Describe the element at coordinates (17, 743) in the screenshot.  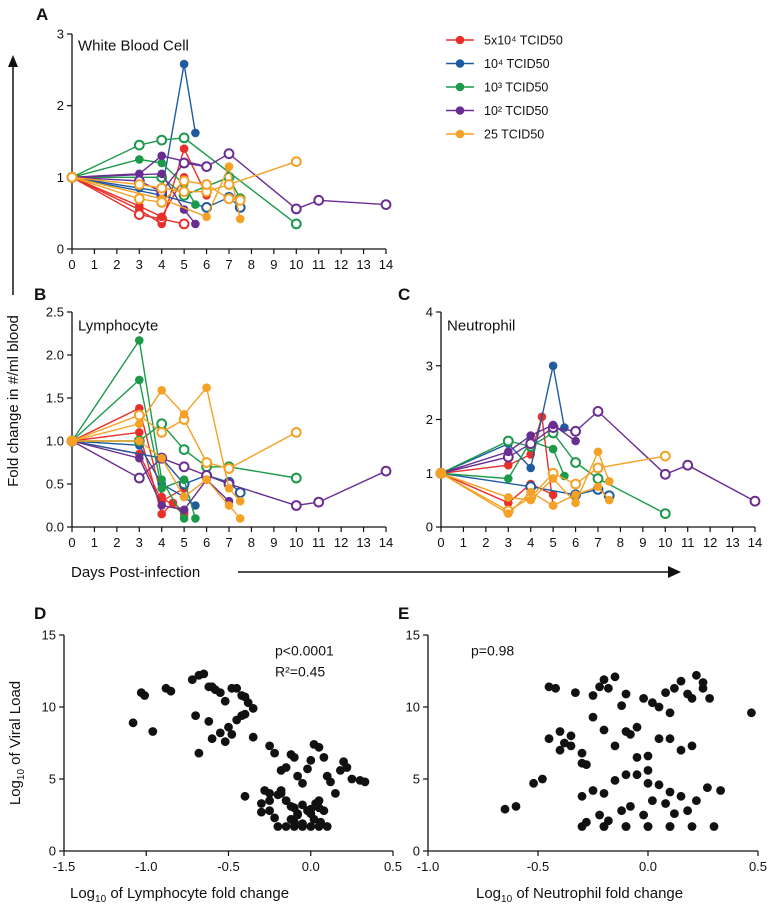
I see `viral-load-ylabel: Log10 of Viral Load` at that location.